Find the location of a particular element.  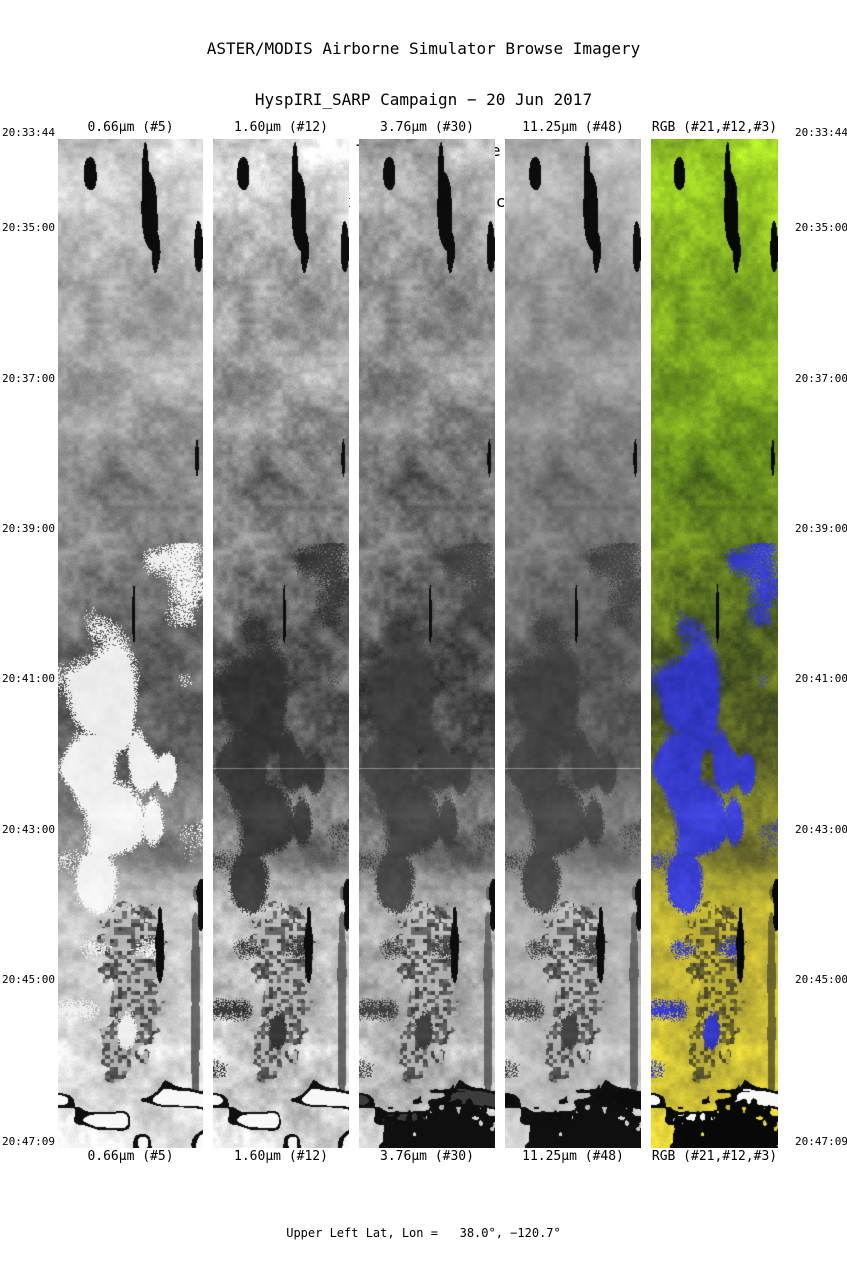

strip-top-label-3: 3.76μm (#30) is located at coordinates (427, 127).